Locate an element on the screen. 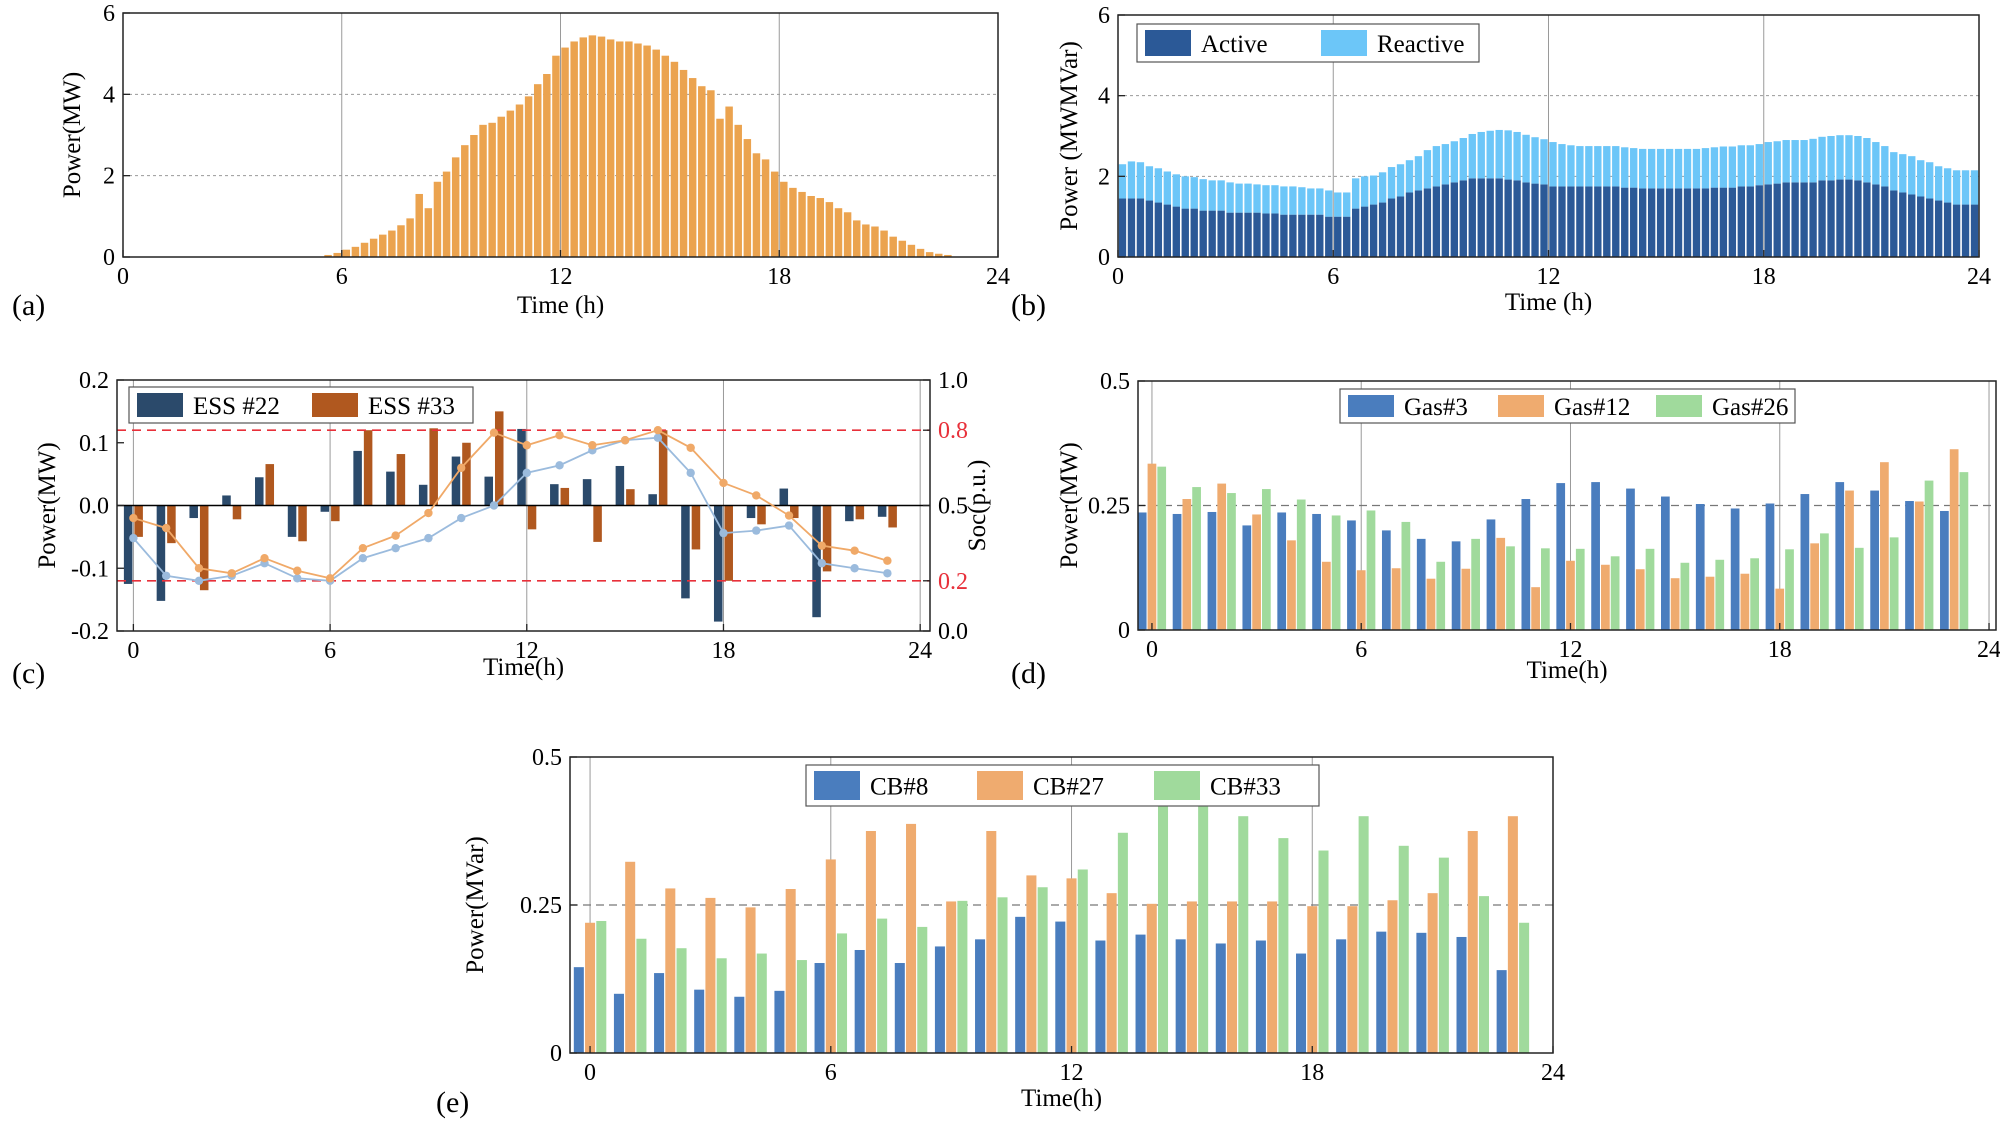 This screenshot has width=2000, height=1125. legend-label: Active is located at coordinates (1234, 44).